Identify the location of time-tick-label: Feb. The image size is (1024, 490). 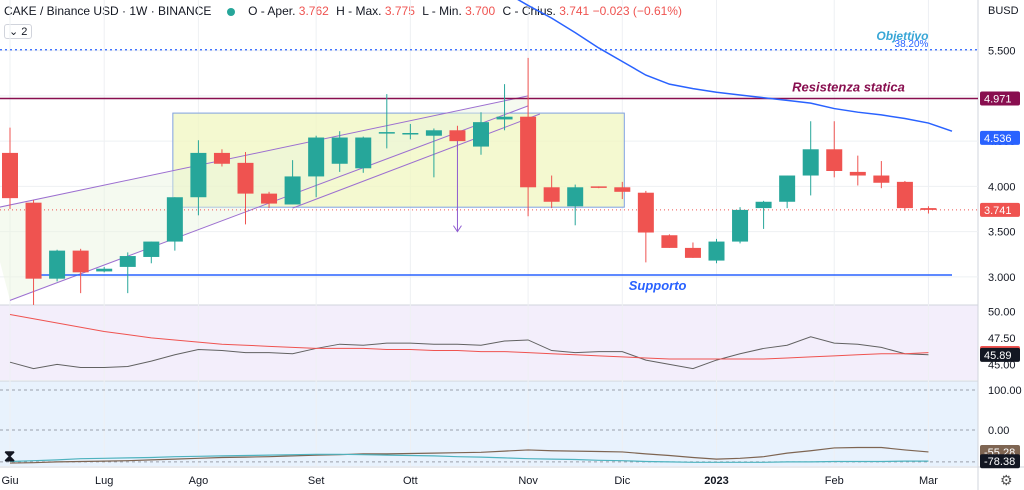
(834, 481).